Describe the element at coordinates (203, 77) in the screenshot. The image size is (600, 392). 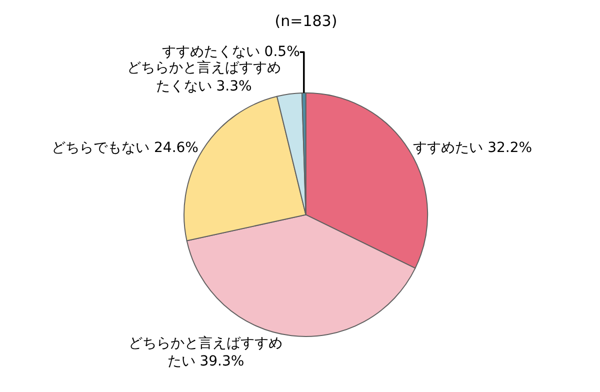
I see `slice-label: どちらかと言えばすすめたくない 3.3%` at that location.